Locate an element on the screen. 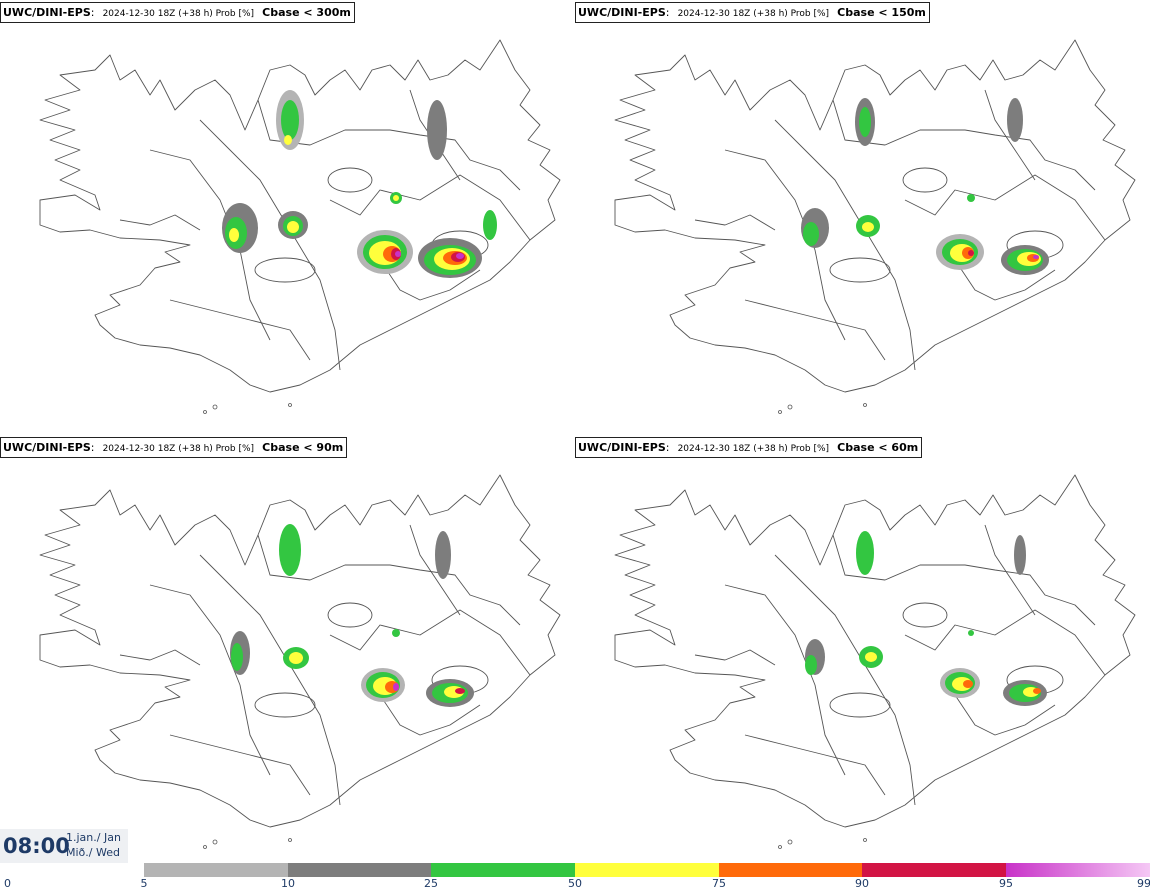 The height and width of the screenshot is (891, 1150). valid-date: 1.jan./ Jan is located at coordinates (93, 837).